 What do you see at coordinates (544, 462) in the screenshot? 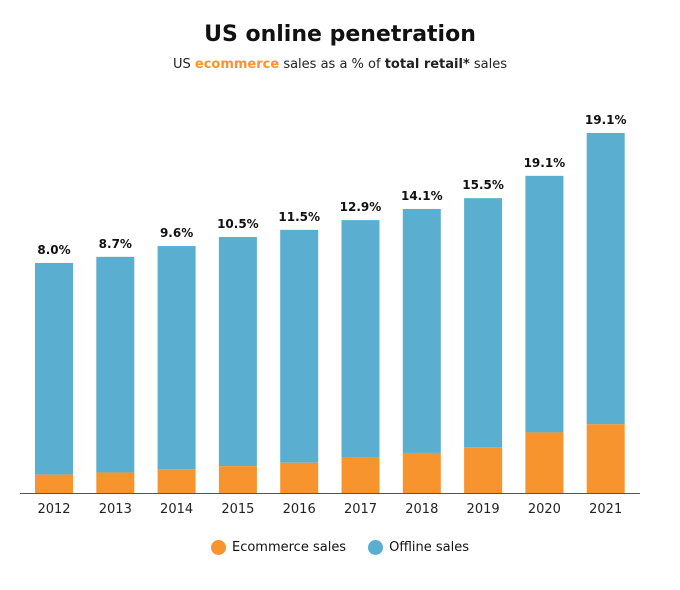
I see `bar-ecommerce-2020` at bounding box center [544, 462].